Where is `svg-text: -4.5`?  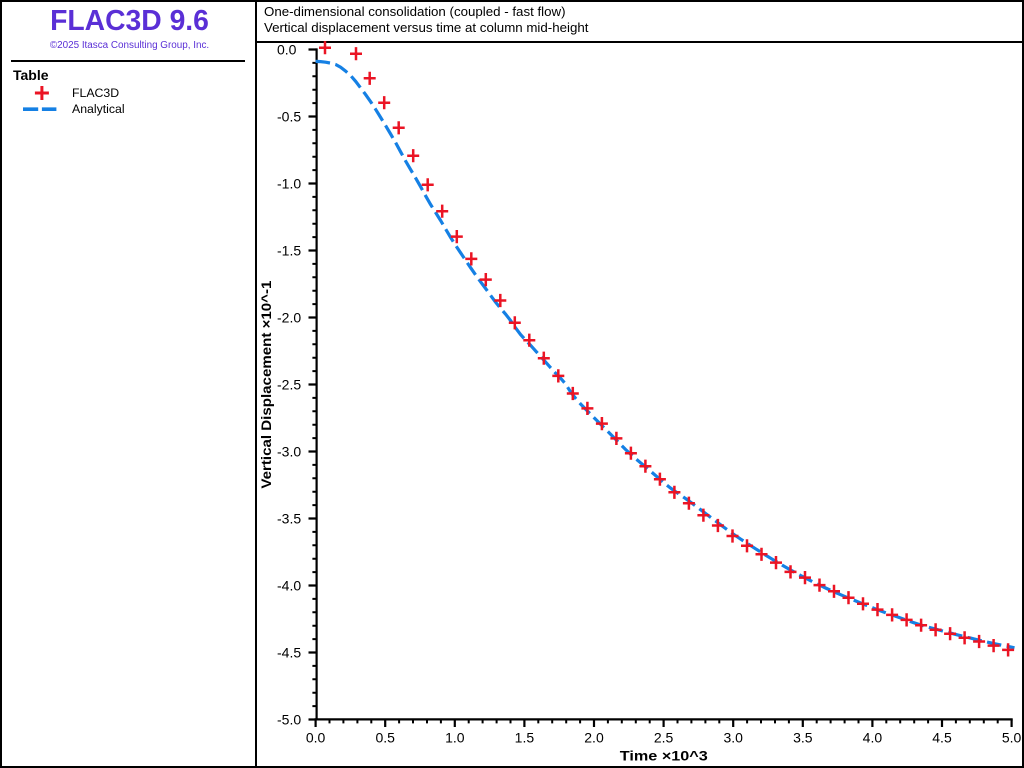 svg-text: -4.5 is located at coordinates (289, 653).